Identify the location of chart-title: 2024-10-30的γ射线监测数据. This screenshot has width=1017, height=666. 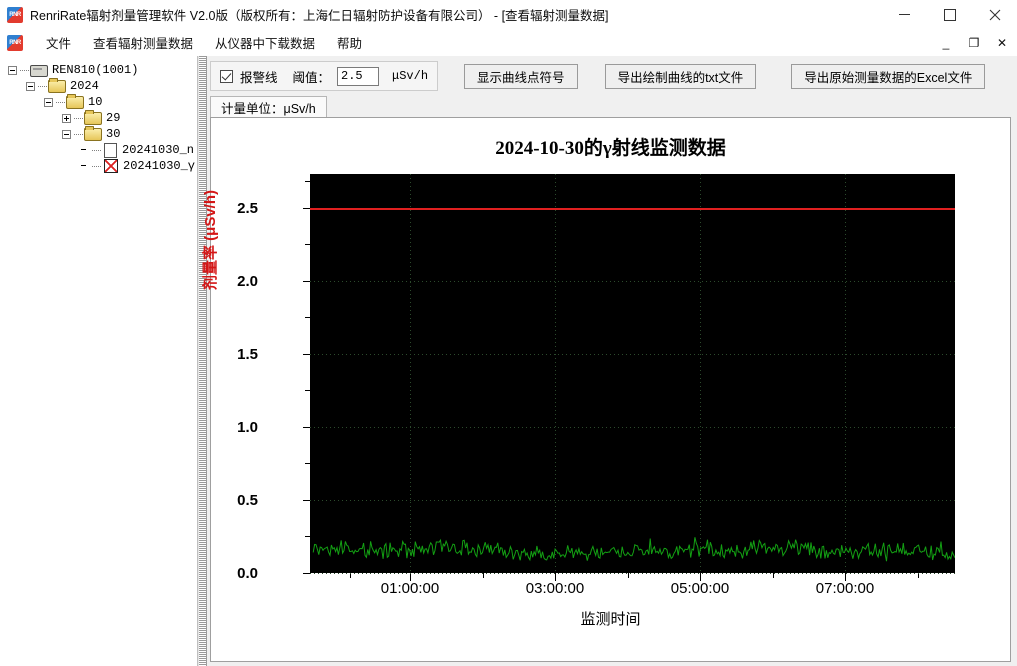
(610, 148).